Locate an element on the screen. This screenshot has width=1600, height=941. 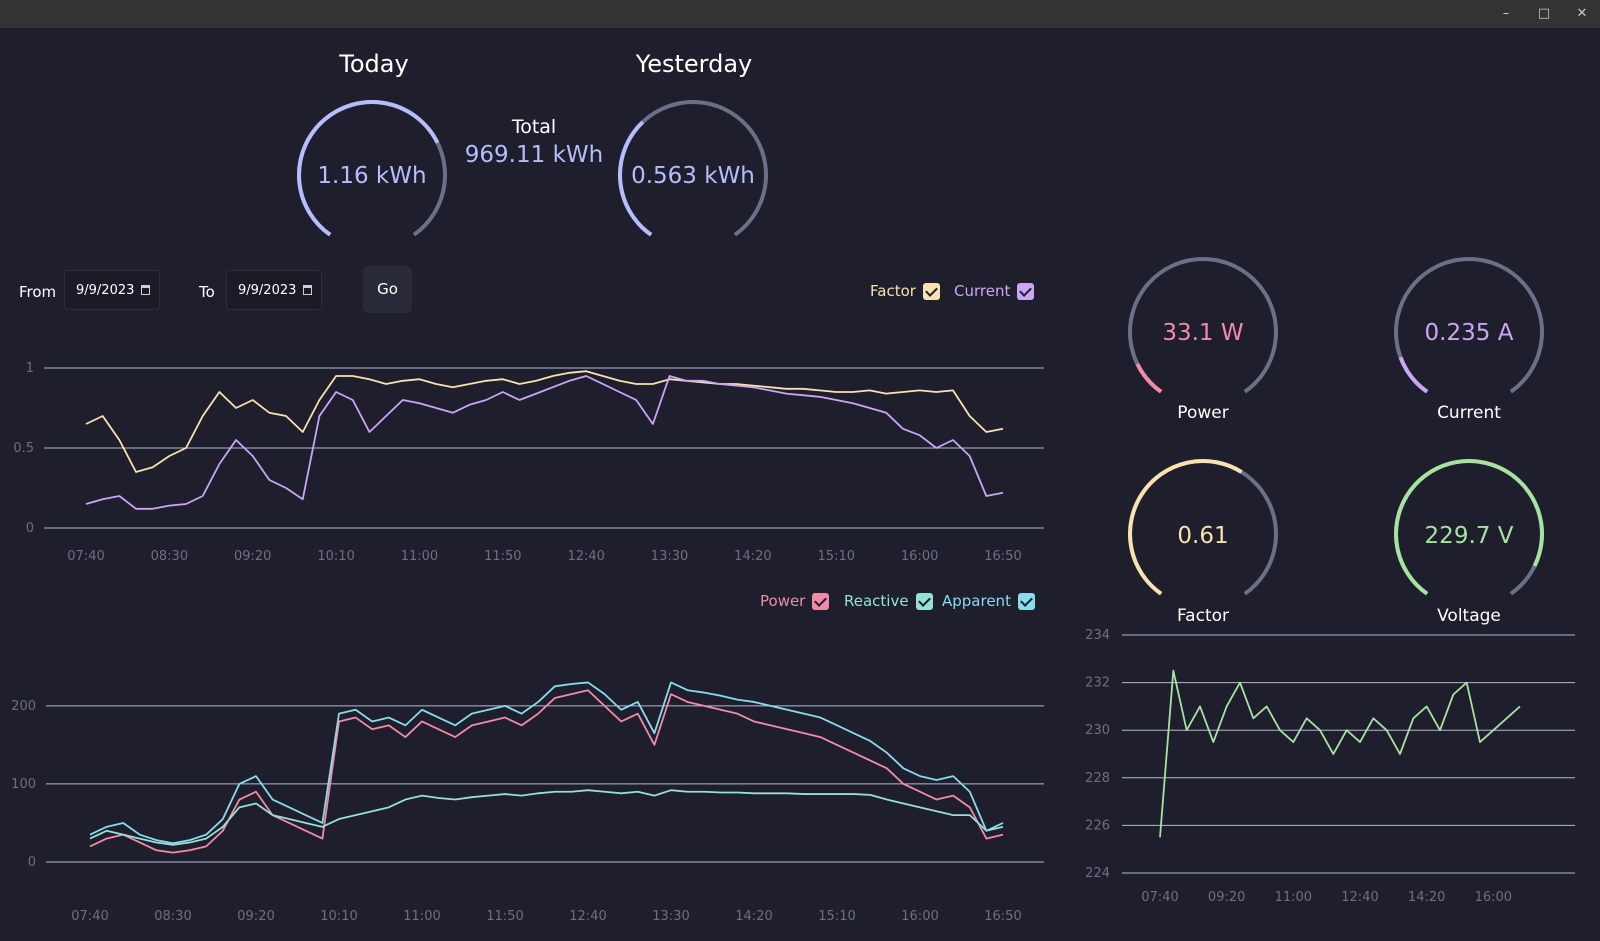
maximize-icon: □ is located at coordinates (1544, 13).